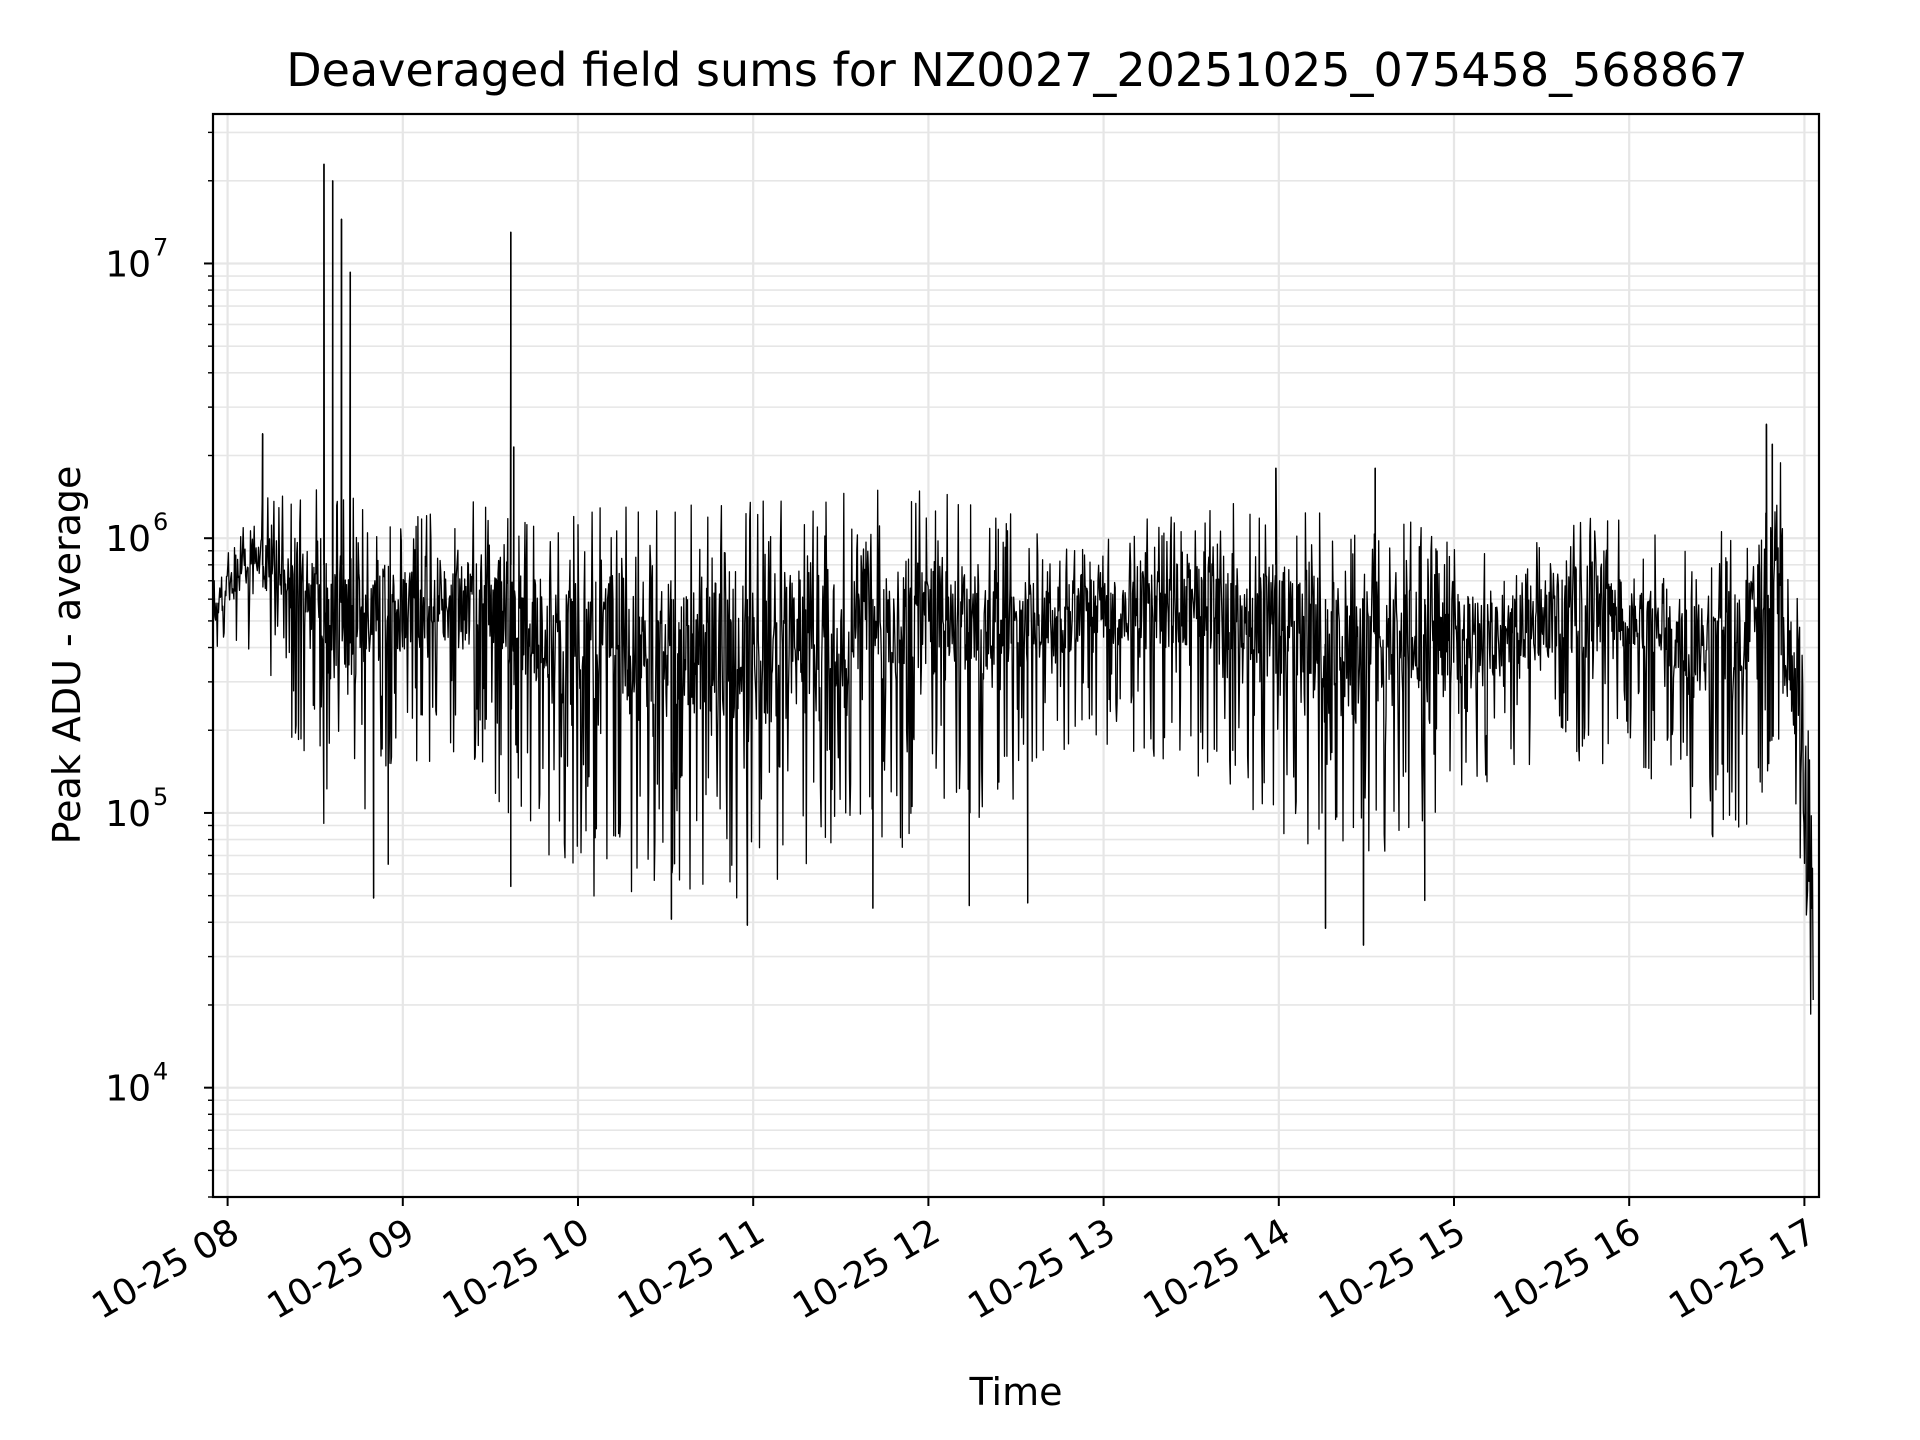 This screenshot has height=1440, width=1920. I want to click on y-tick-exponent: 5, so click(160, 797).